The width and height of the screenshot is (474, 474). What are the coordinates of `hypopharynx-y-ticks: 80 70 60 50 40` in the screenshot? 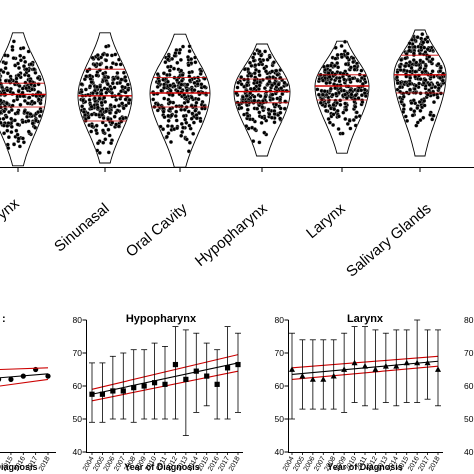 It's located at (80, 386).